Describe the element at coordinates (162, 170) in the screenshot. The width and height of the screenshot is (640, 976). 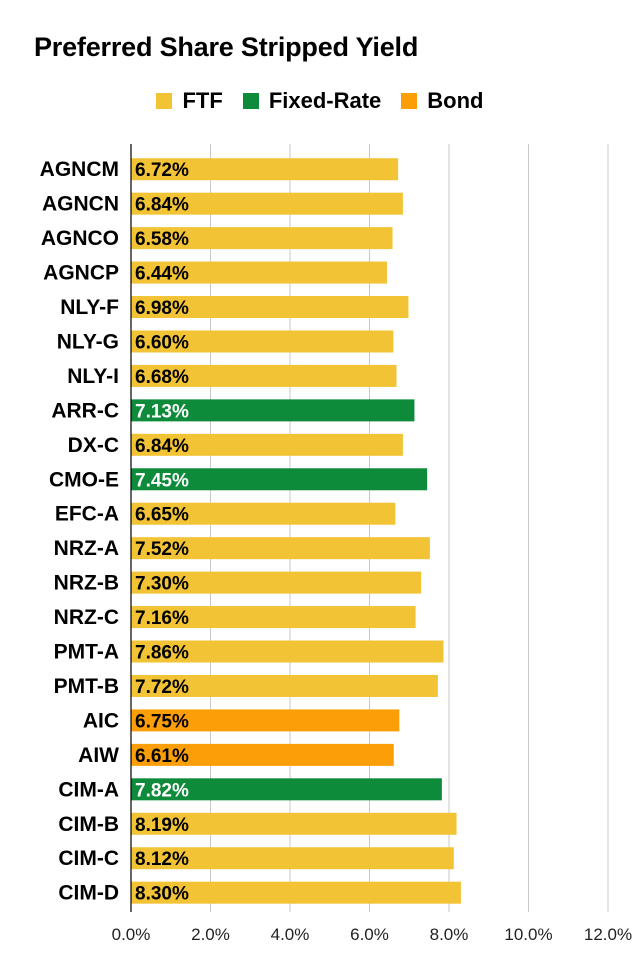
I see `bar-value-label: 6.72%` at that location.